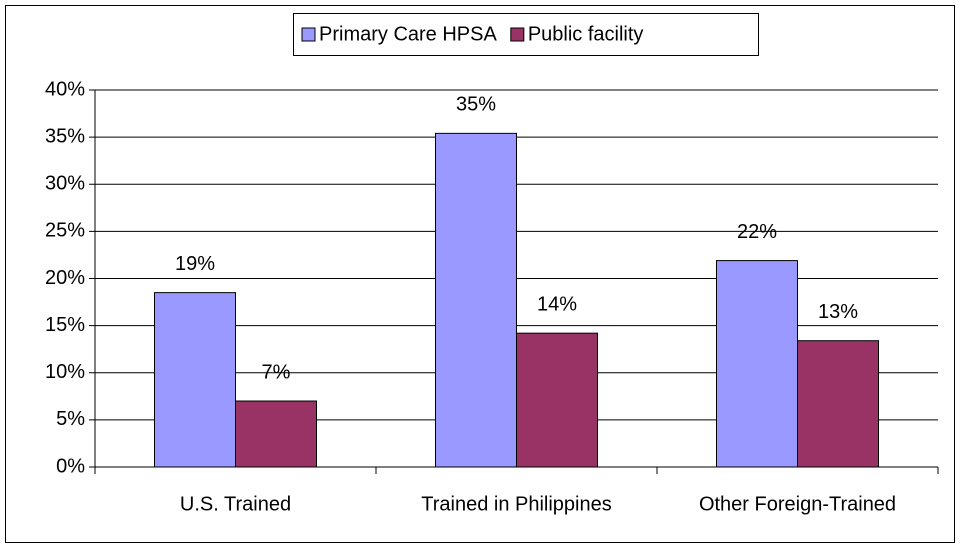  What do you see at coordinates (195, 264) in the screenshot?
I see `data-label: 19%` at bounding box center [195, 264].